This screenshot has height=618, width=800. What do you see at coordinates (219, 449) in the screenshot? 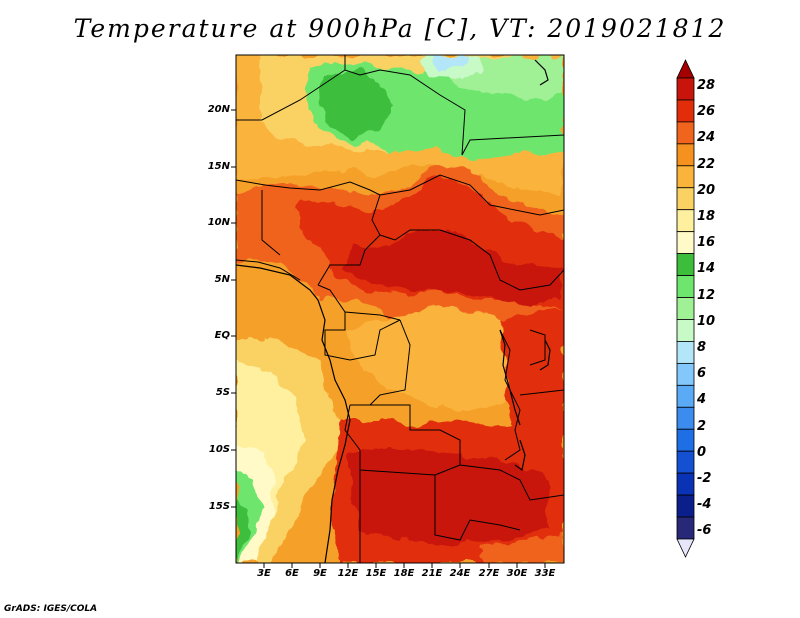
I see `lat-label-10s: 10S` at bounding box center [219, 449].